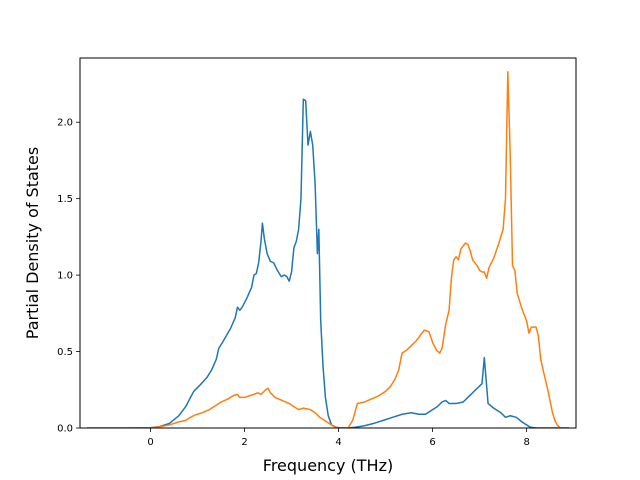 The height and width of the screenshot is (480, 640). What do you see at coordinates (150, 442) in the screenshot?
I see `x-tick-label: 0` at bounding box center [150, 442].